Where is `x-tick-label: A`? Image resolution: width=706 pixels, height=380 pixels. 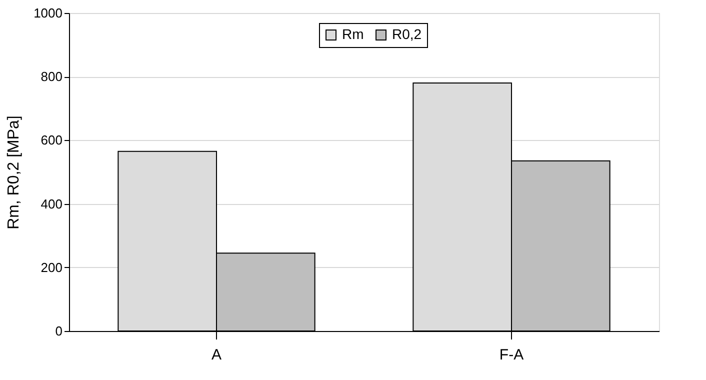 x-tick-label: A is located at coordinates (216, 355).